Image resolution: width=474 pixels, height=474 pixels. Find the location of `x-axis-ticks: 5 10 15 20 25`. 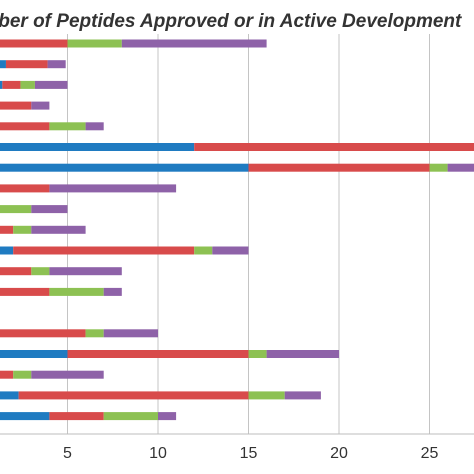

x-axis-ticks: 5 10 15 20 25 is located at coordinates (250, 453).